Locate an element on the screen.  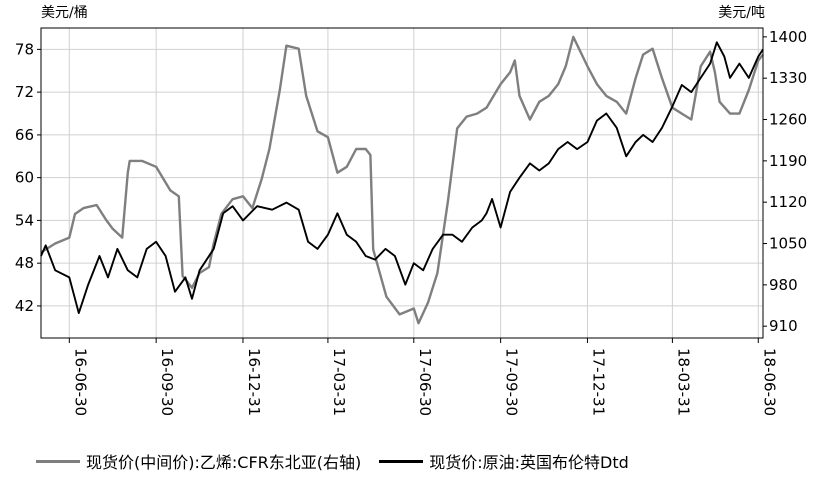
left-tick-label: 60 is located at coordinates (24, 178).